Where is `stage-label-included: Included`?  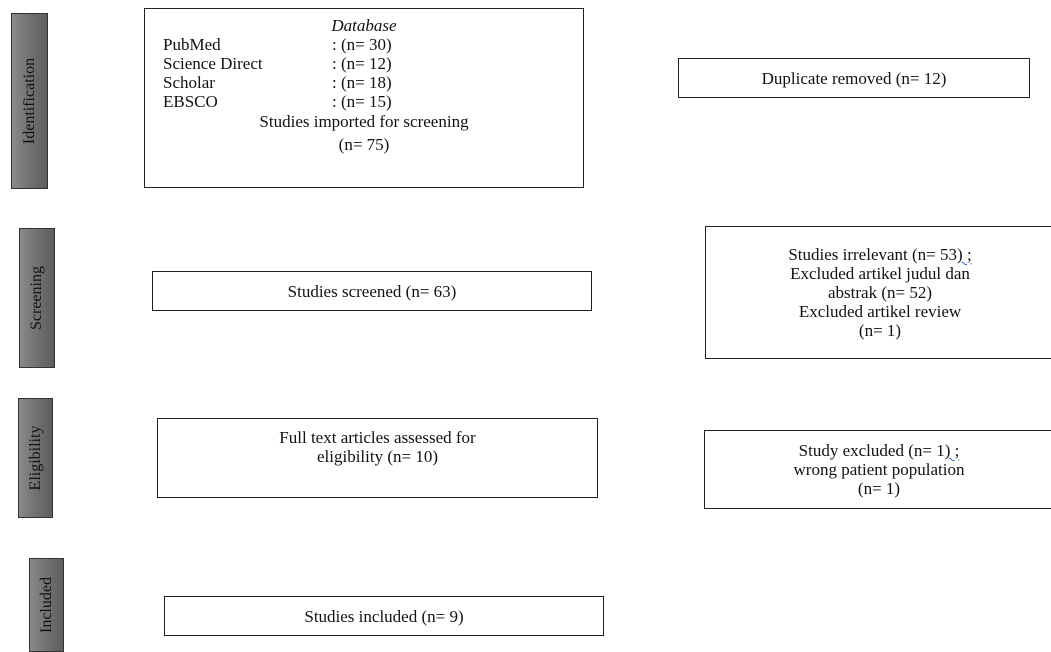
stage-label-included: Included is located at coordinates (46, 605).